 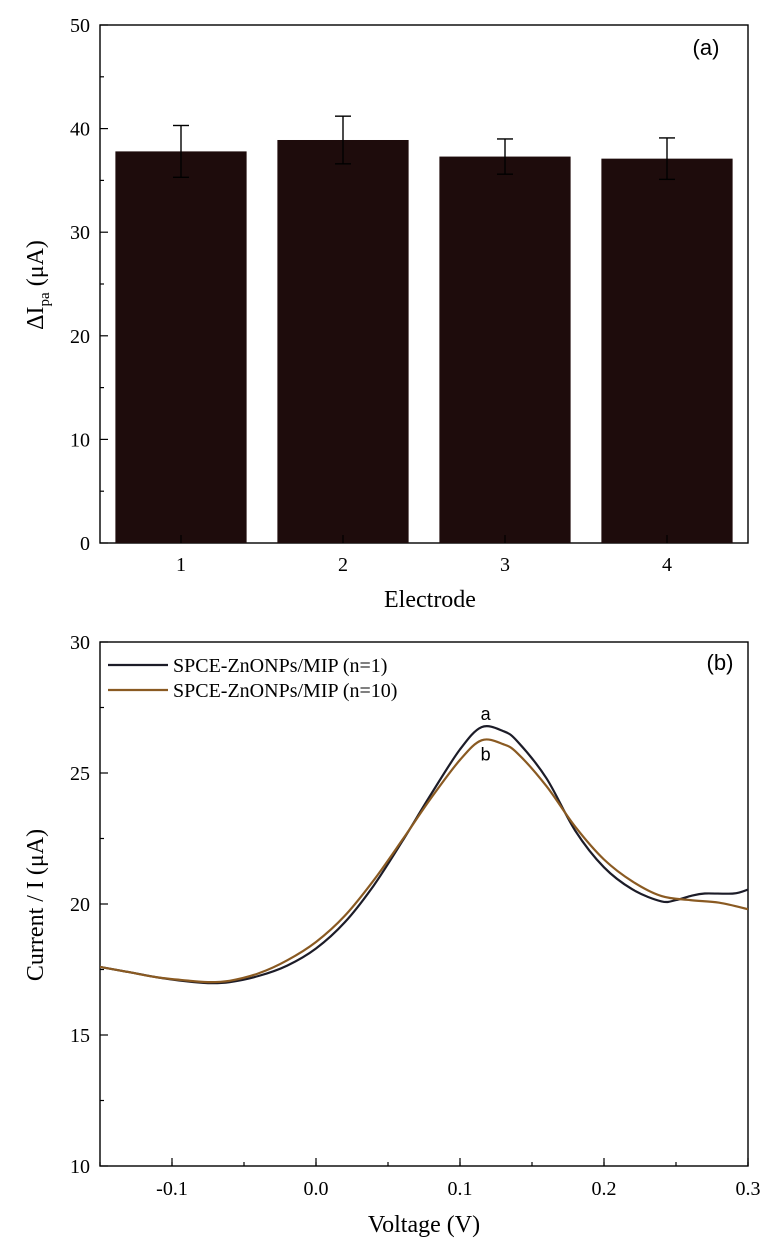 What do you see at coordinates (505, 565) in the screenshot?
I see `x-tick-label-a: 3` at bounding box center [505, 565].